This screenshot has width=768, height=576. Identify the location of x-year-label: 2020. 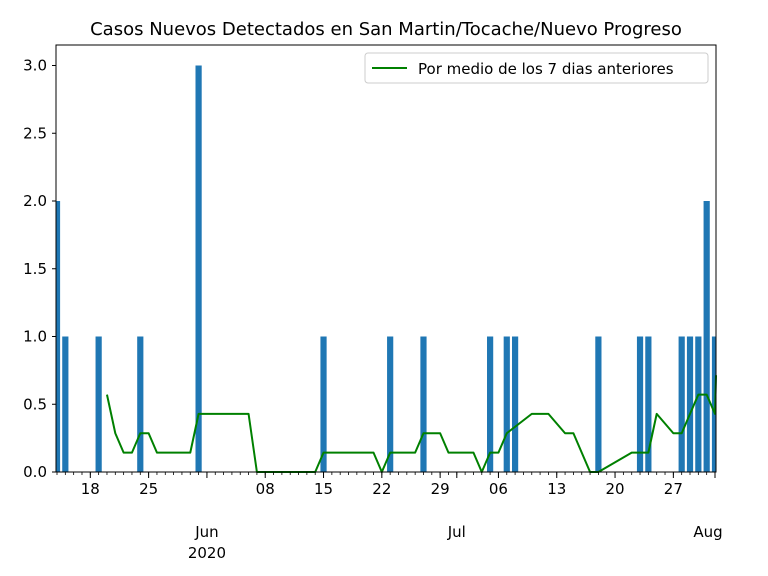
(207, 553).